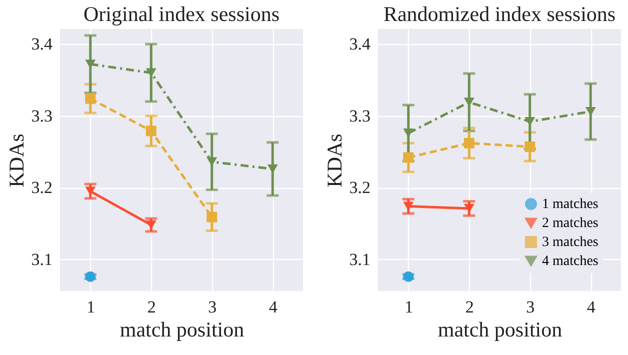 This screenshot has height=355, width=628. Describe the element at coordinates (499, 14) in the screenshot. I see `chart-title: Randomized index sessions` at that location.